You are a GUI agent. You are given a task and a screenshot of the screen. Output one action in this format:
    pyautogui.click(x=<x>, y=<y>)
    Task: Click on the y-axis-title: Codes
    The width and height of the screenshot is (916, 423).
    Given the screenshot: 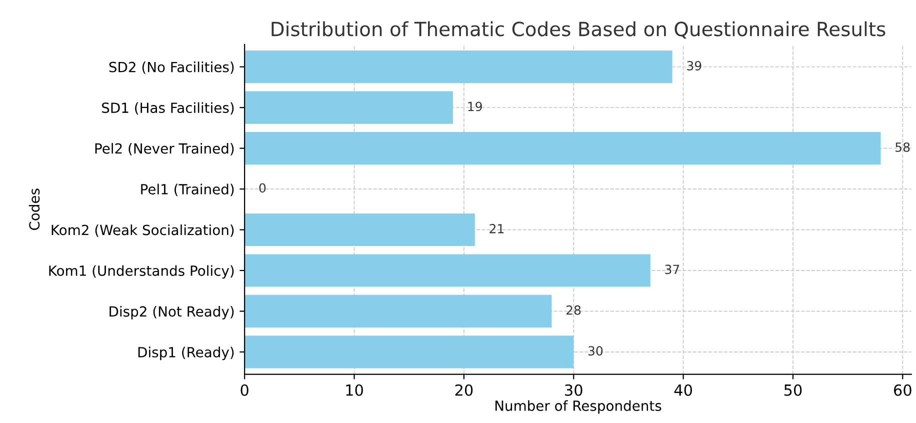 What is the action you would take?
    pyautogui.click(x=34, y=209)
    